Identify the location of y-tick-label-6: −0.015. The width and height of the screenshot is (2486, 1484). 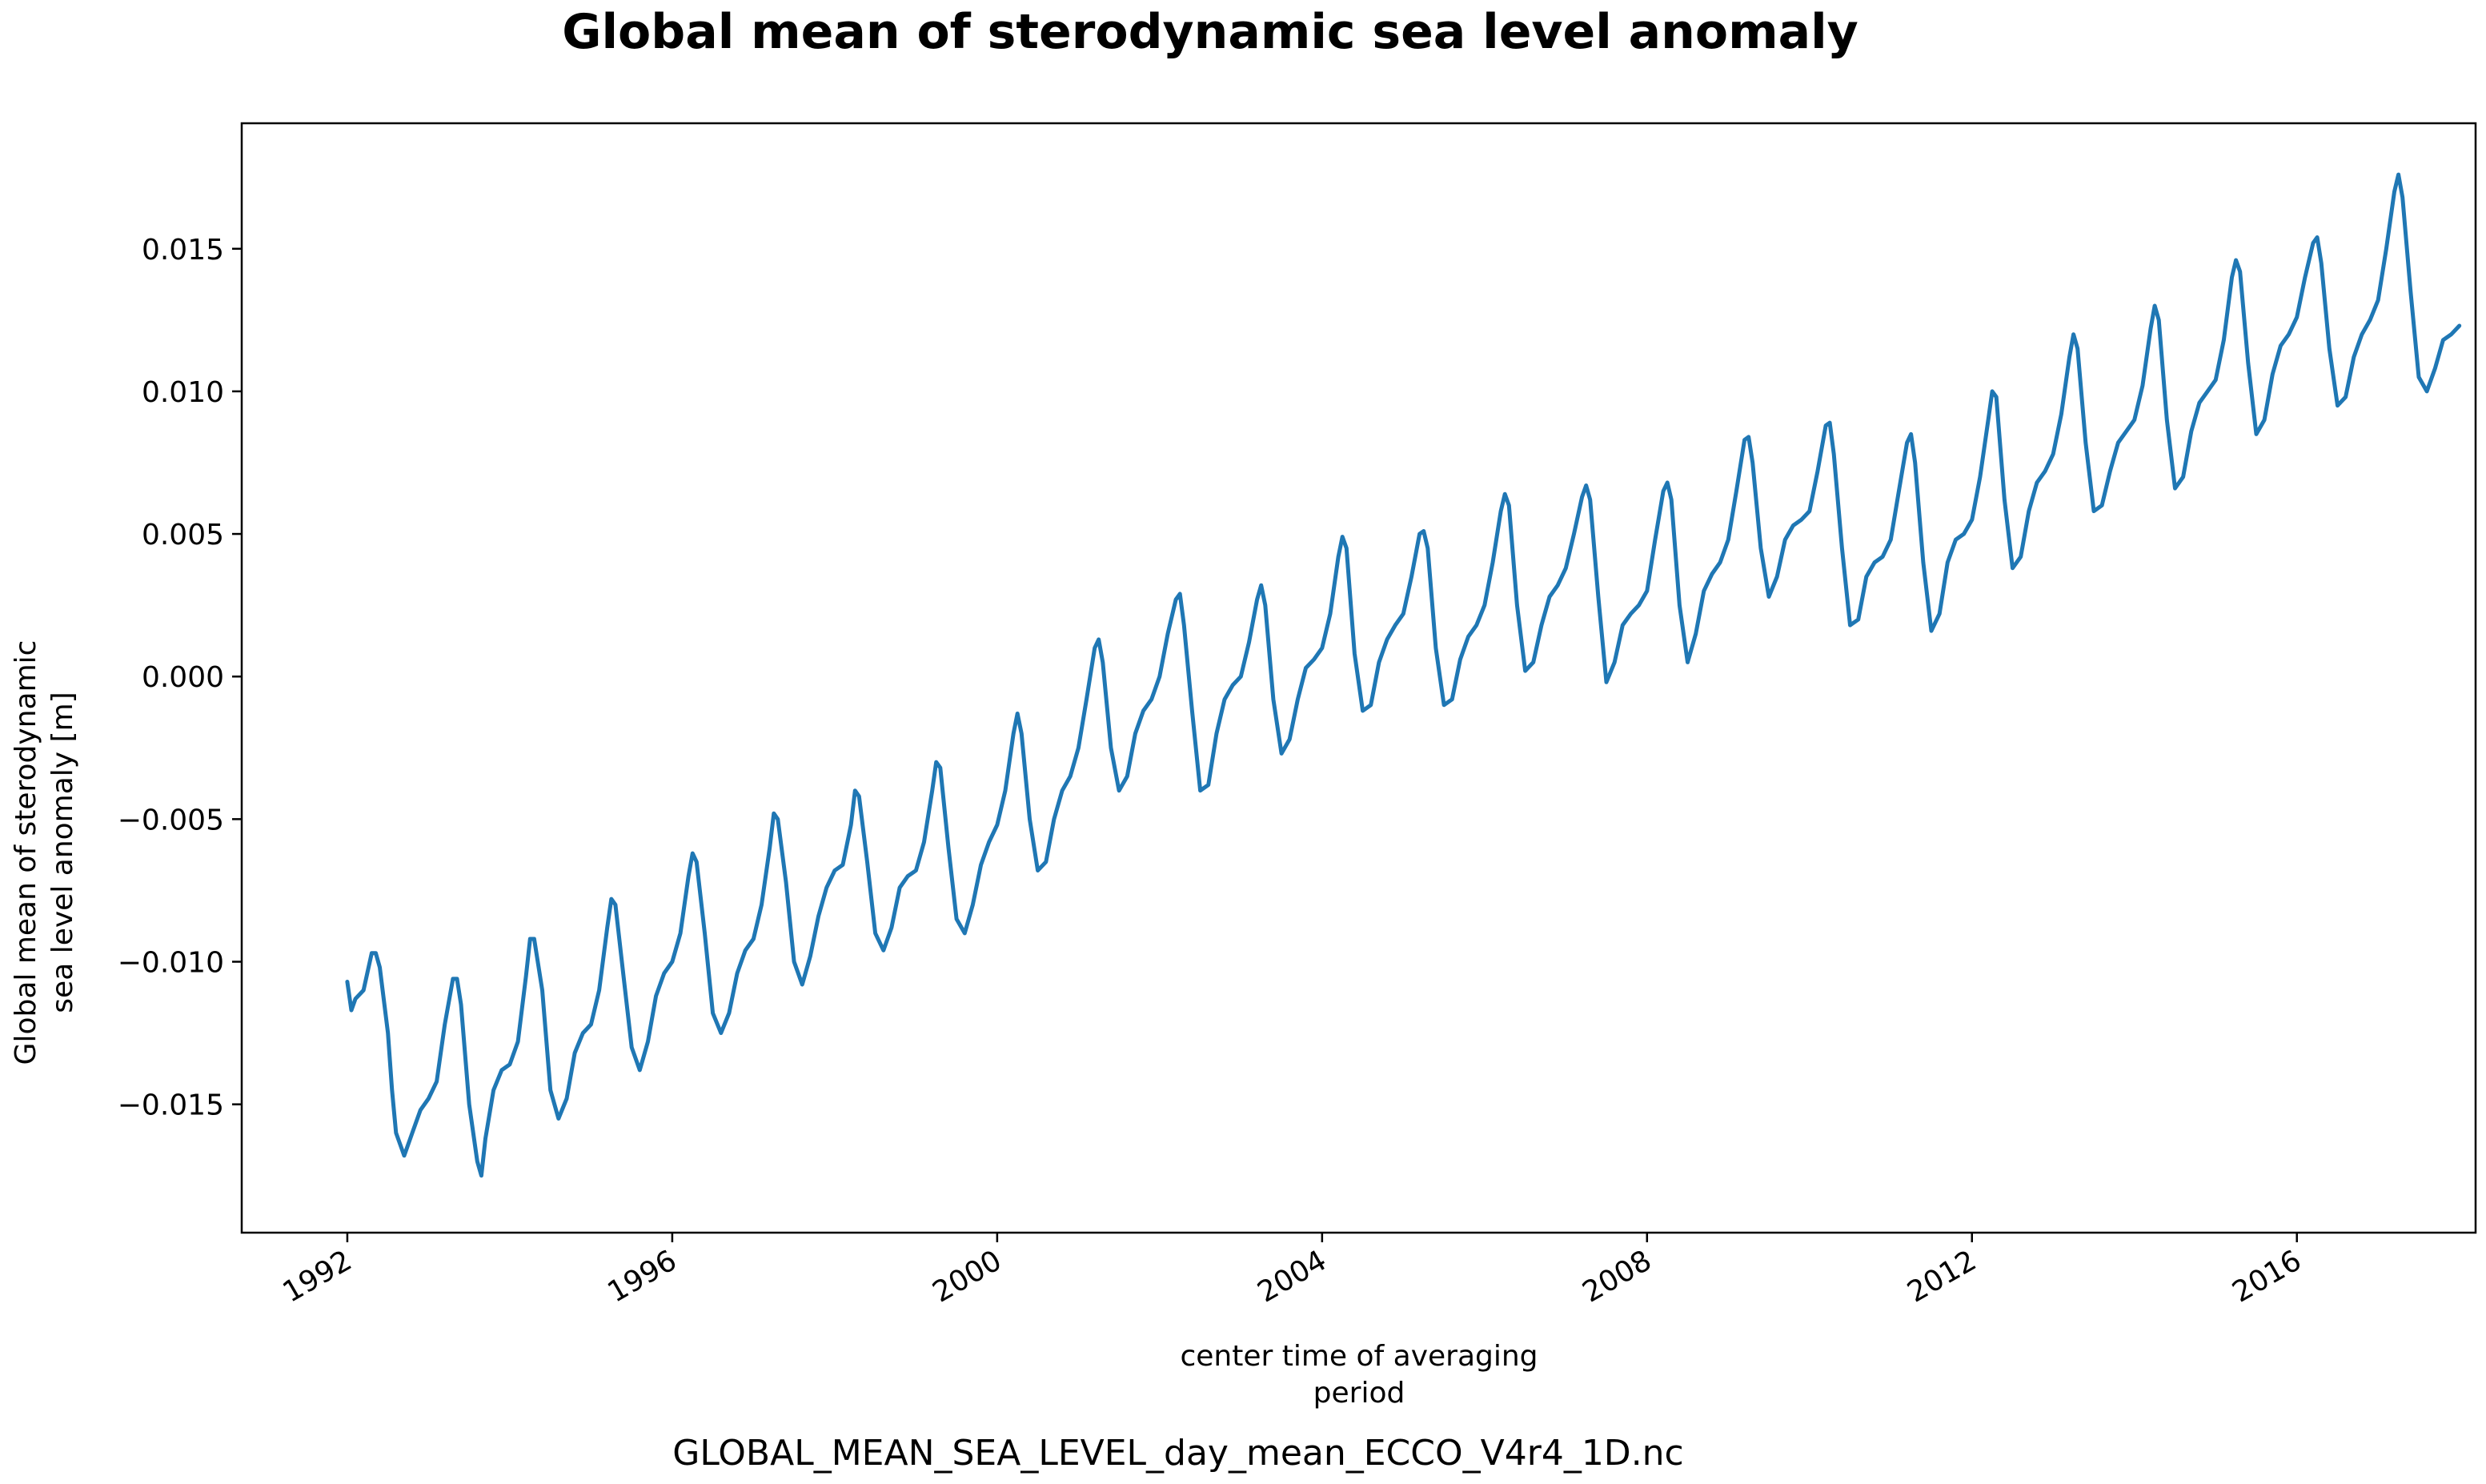
(171, 1105).